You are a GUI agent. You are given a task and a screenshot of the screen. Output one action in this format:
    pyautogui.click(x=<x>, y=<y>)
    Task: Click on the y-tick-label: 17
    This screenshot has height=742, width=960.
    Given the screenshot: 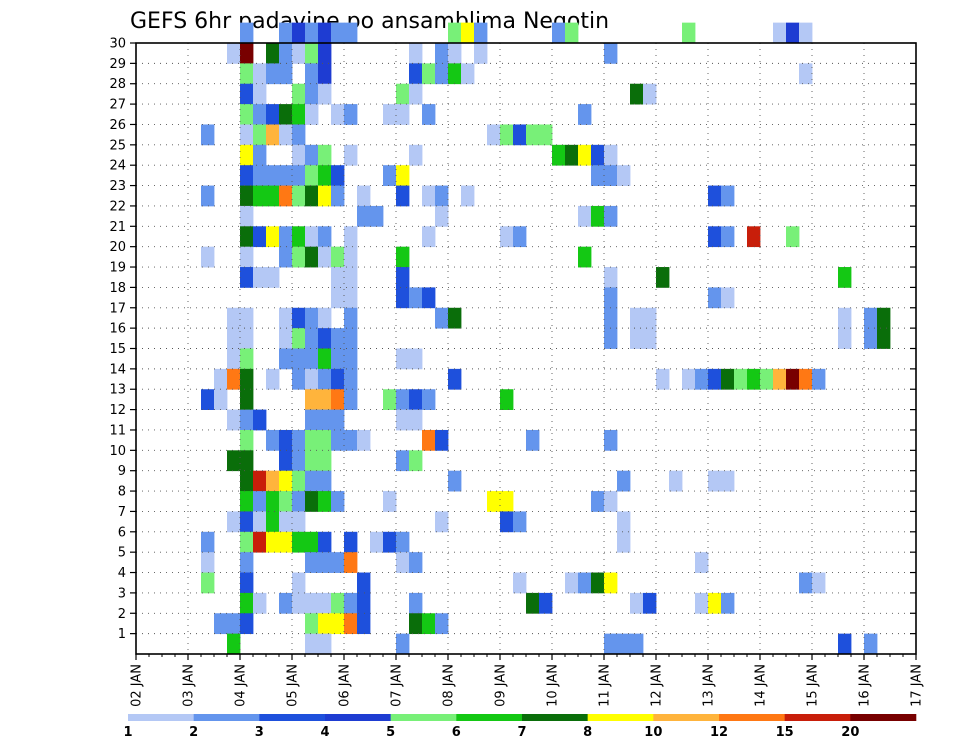 What is the action you would take?
    pyautogui.click(x=117, y=308)
    